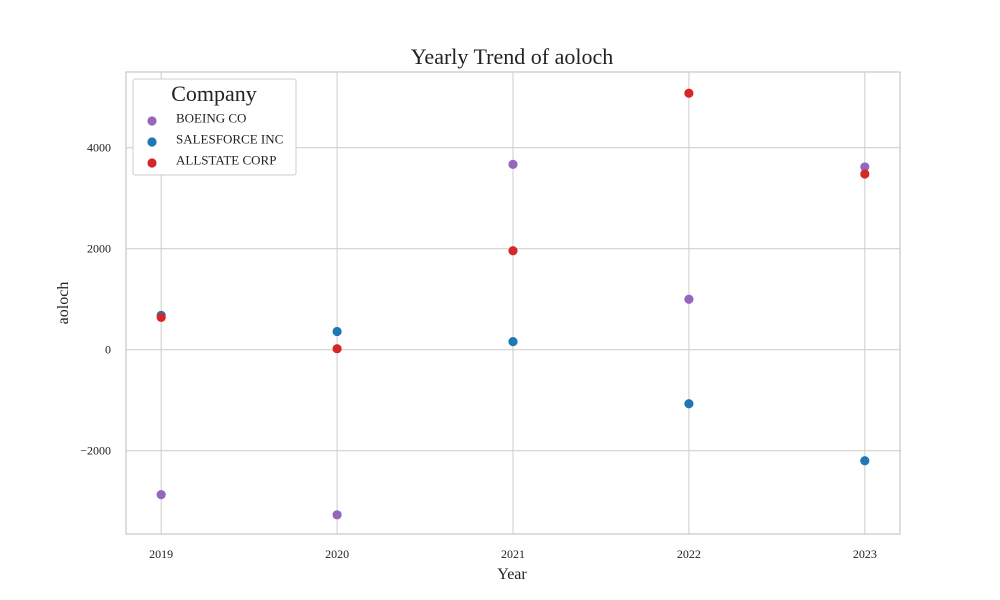 The image size is (1000, 600). I want to click on legend-box, so click(214, 127).